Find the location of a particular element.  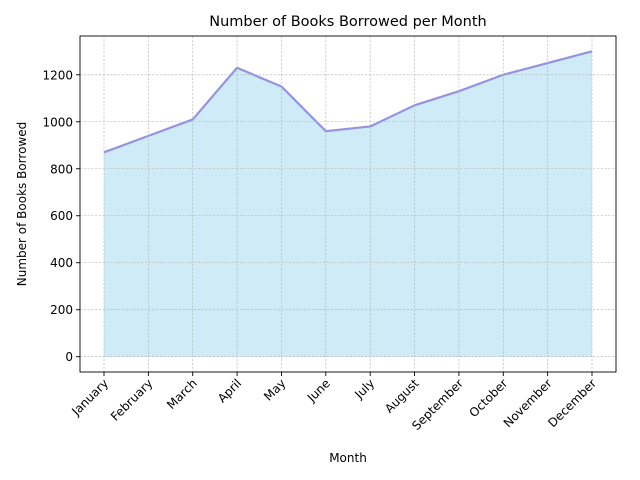

y-axis-ticks: 0 200 400 600 800 1000 1200 is located at coordinates (61, 216).